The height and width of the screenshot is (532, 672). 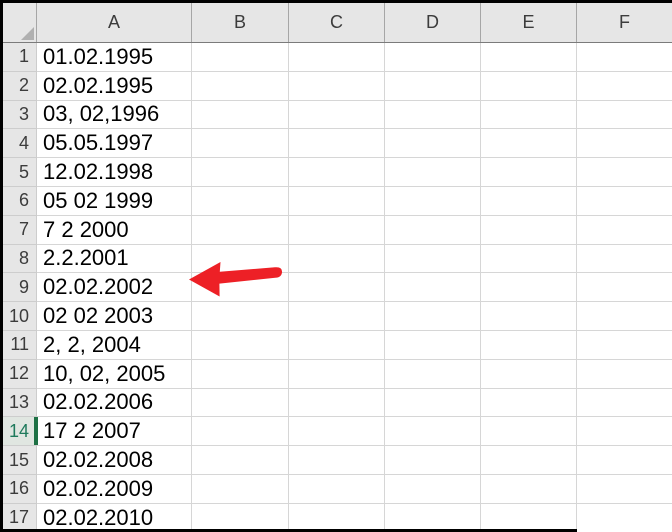 What do you see at coordinates (624, 374) in the screenshot?
I see `cell-F12` at bounding box center [624, 374].